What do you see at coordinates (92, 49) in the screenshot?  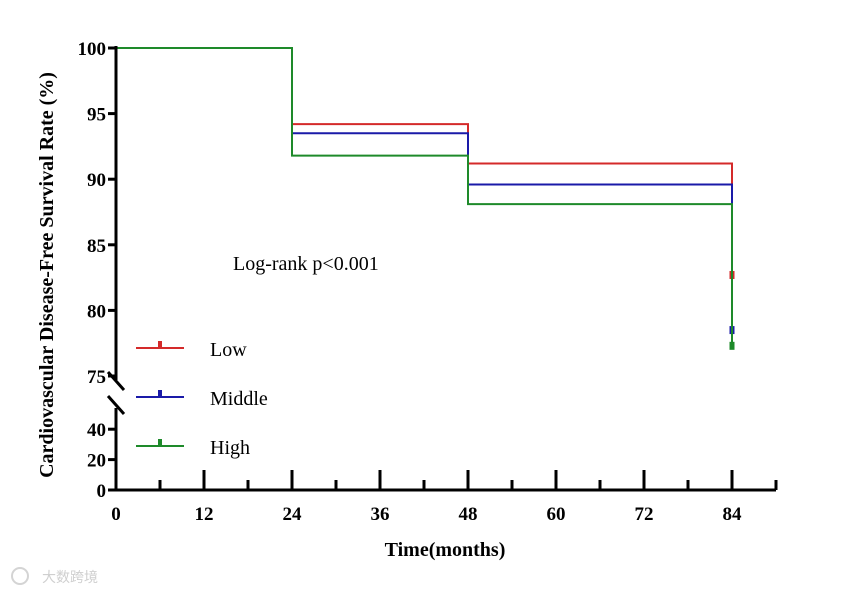 I see `y-tick-label: 100` at bounding box center [92, 49].